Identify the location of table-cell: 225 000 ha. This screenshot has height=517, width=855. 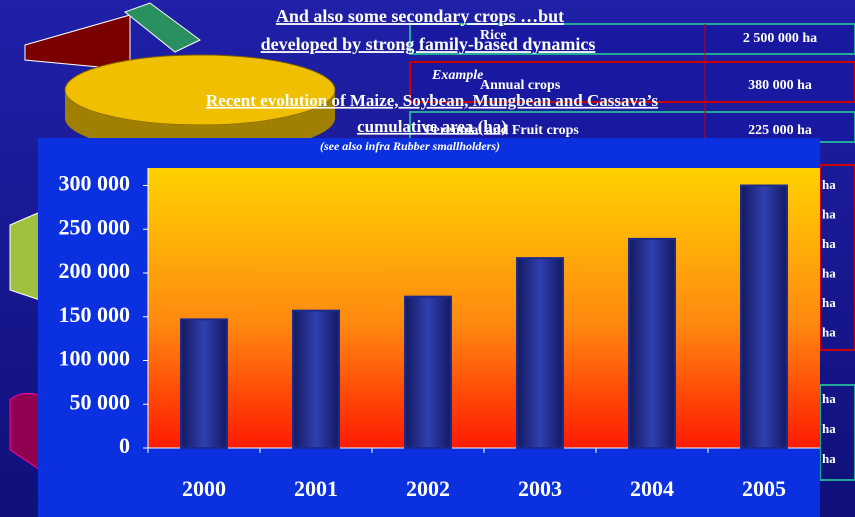
(780, 130).